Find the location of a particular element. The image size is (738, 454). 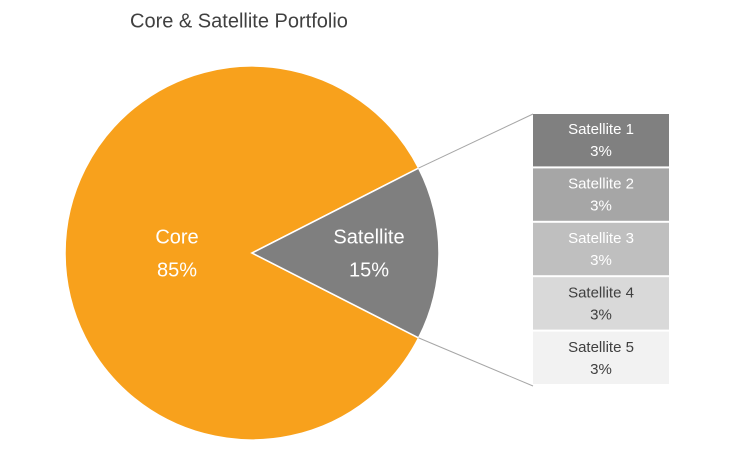

slice-label: Core is located at coordinates (176, 237).